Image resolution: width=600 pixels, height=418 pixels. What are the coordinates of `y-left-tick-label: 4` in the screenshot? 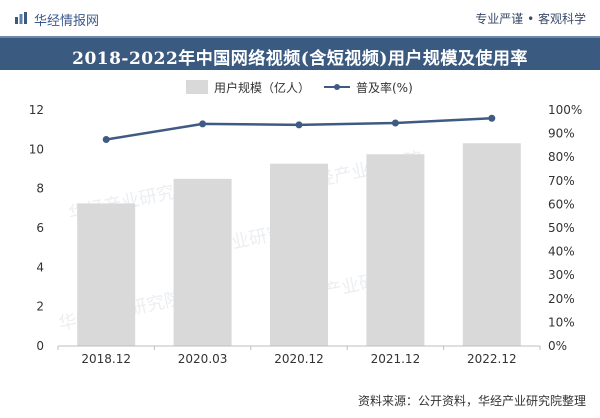 It's located at (40, 267).